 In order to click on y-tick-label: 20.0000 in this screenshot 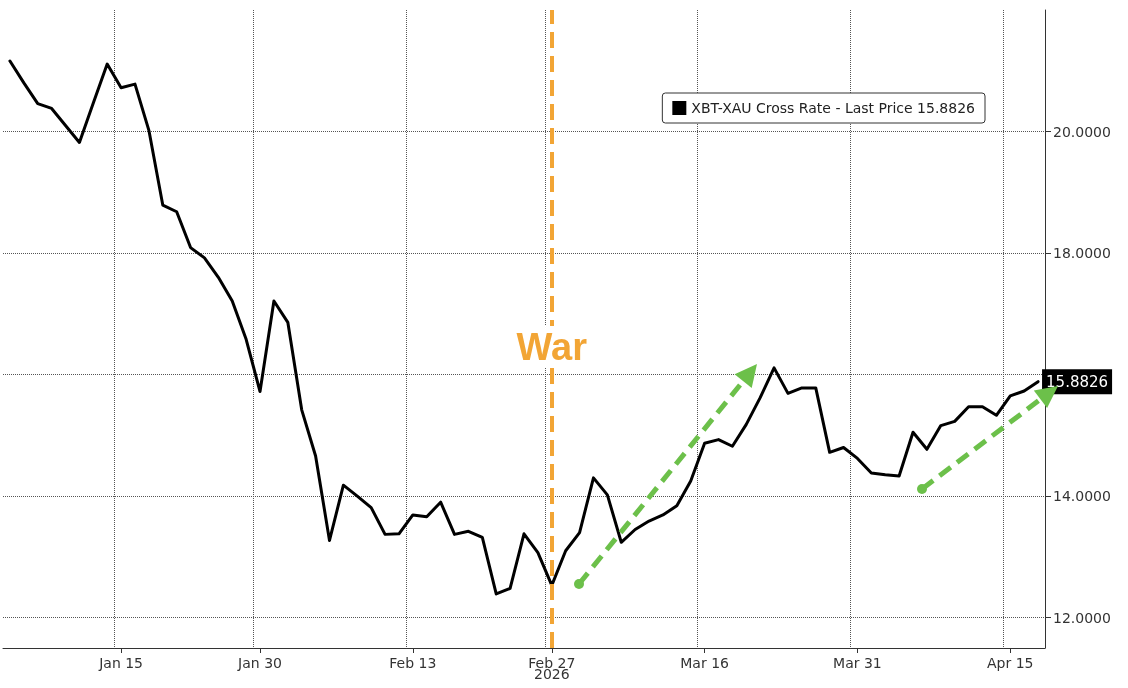, I will do `click(1082, 131)`.